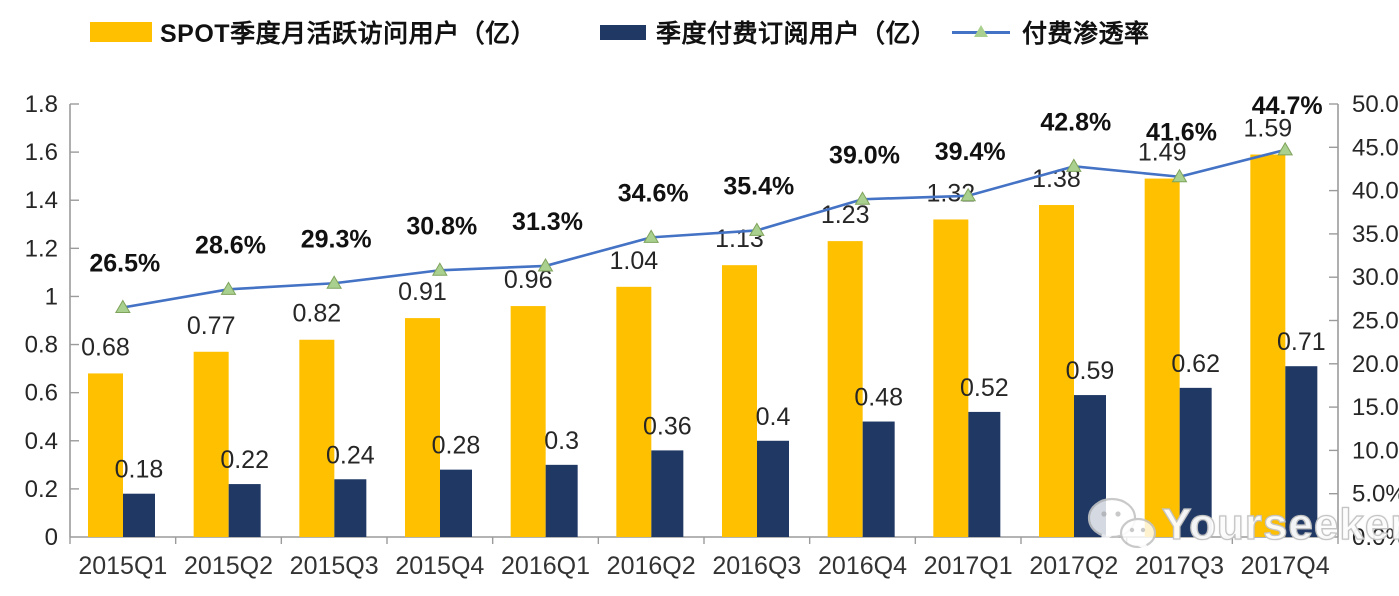 The height and width of the screenshot is (596, 1399). Describe the element at coordinates (139, 470) in the screenshot. I see `bar-subs-value-label: 0.18` at that location.